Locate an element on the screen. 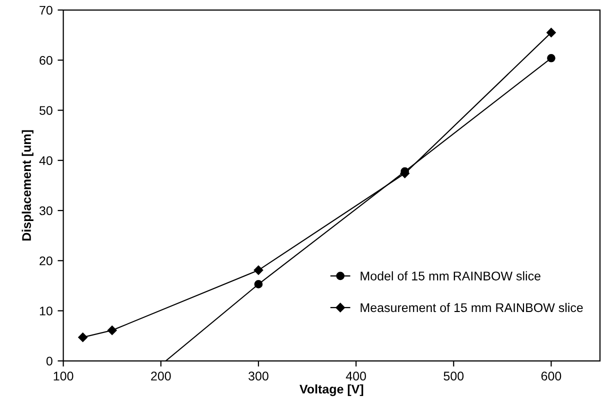 Image resolution: width=603 pixels, height=401 pixels. y-tick-label: 60 is located at coordinates (46, 60).